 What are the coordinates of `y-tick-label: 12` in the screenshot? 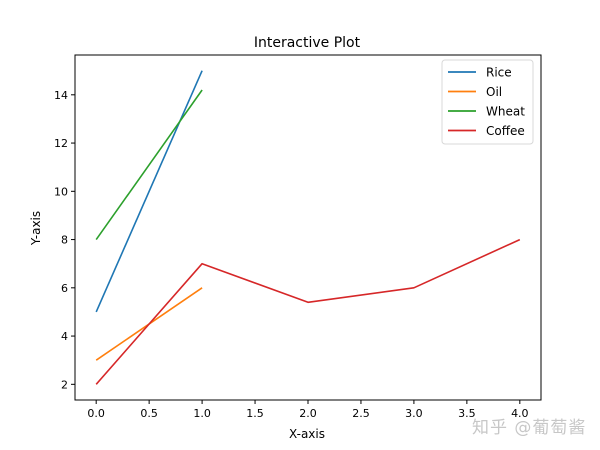 It's located at (61, 143).